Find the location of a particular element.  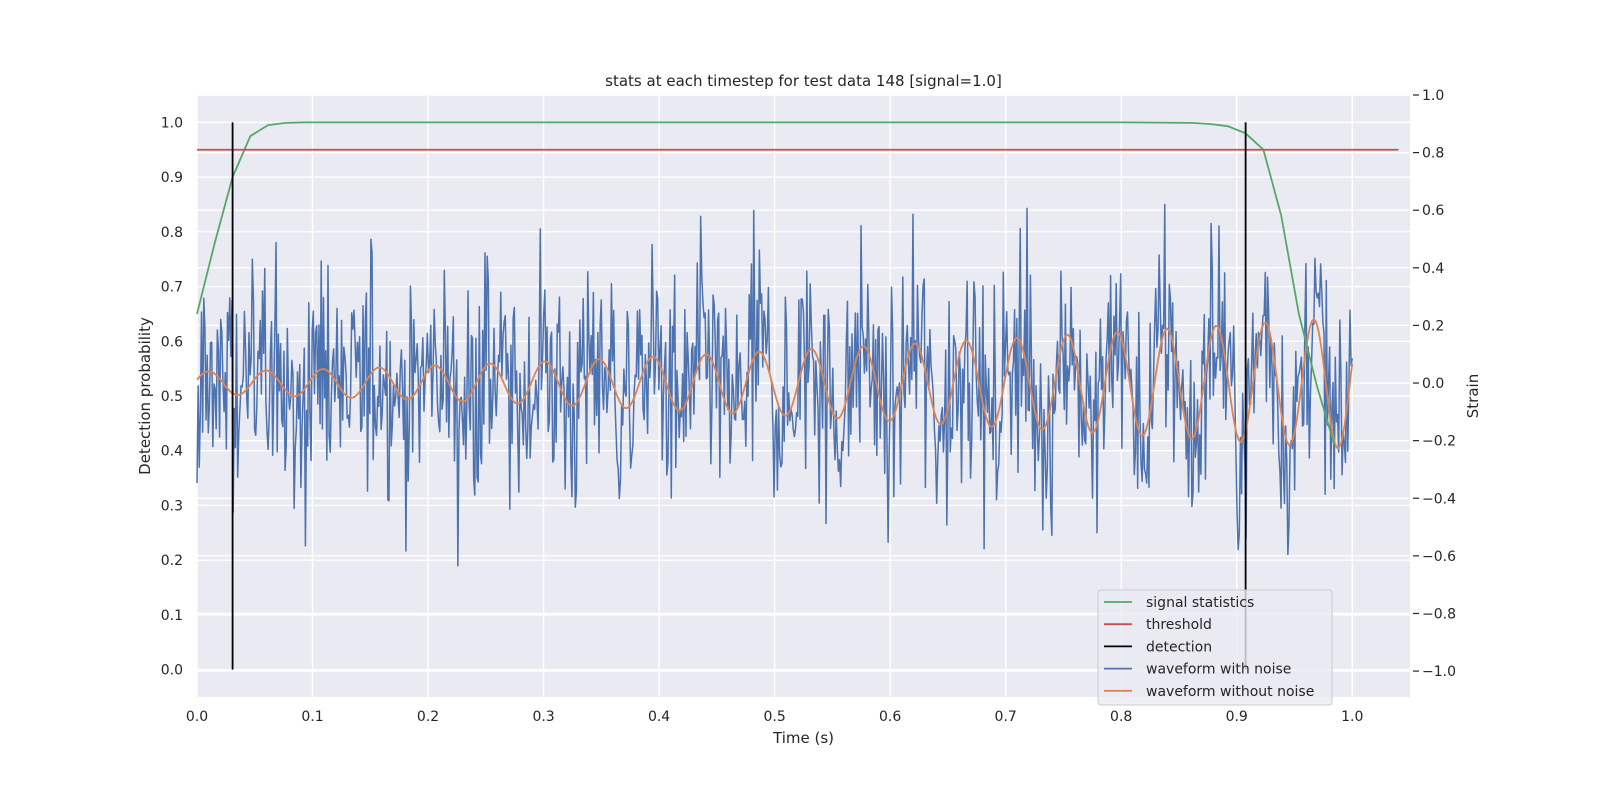

x-tick-label: 0.3 is located at coordinates (543, 717).